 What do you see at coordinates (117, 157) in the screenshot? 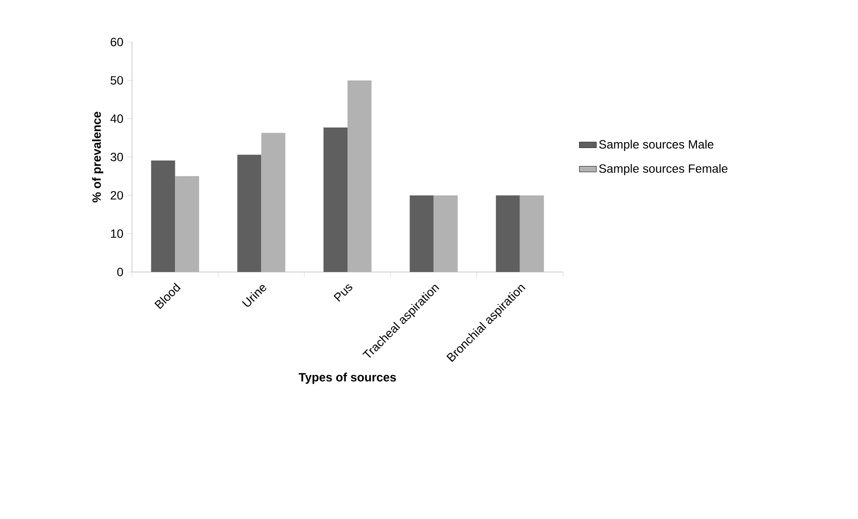
I see `y-tick-label: 30` at bounding box center [117, 157].